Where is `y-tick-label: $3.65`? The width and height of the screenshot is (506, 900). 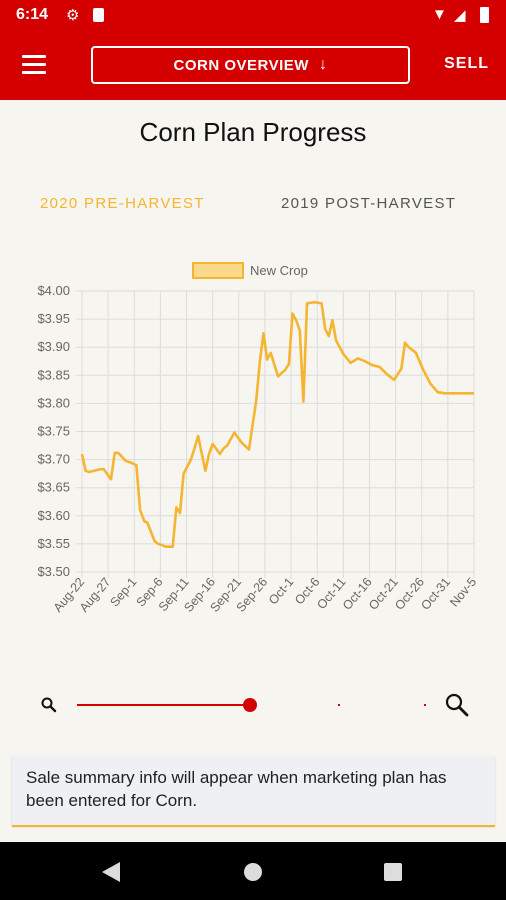 y-tick-label: $3.65 is located at coordinates (53, 487).